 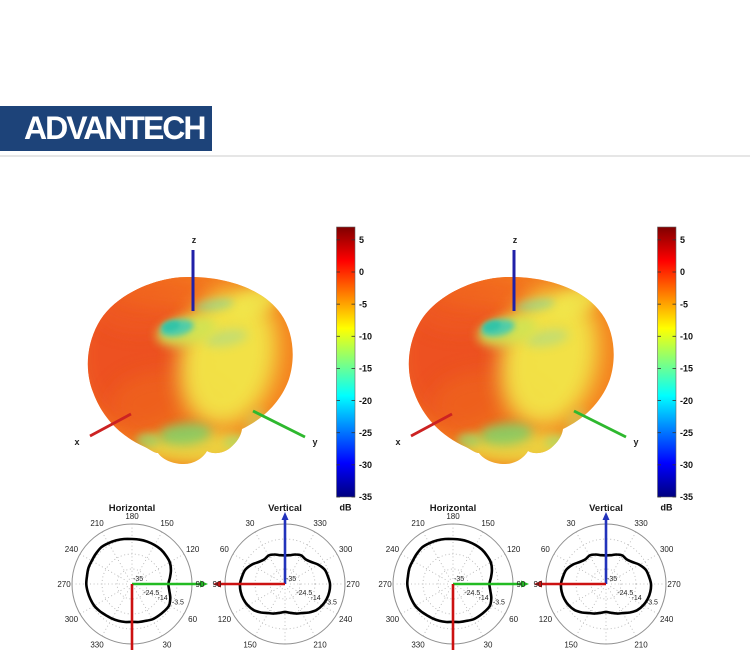 I want to click on advantech-logo: ADVANTECH, so click(x=106, y=128).